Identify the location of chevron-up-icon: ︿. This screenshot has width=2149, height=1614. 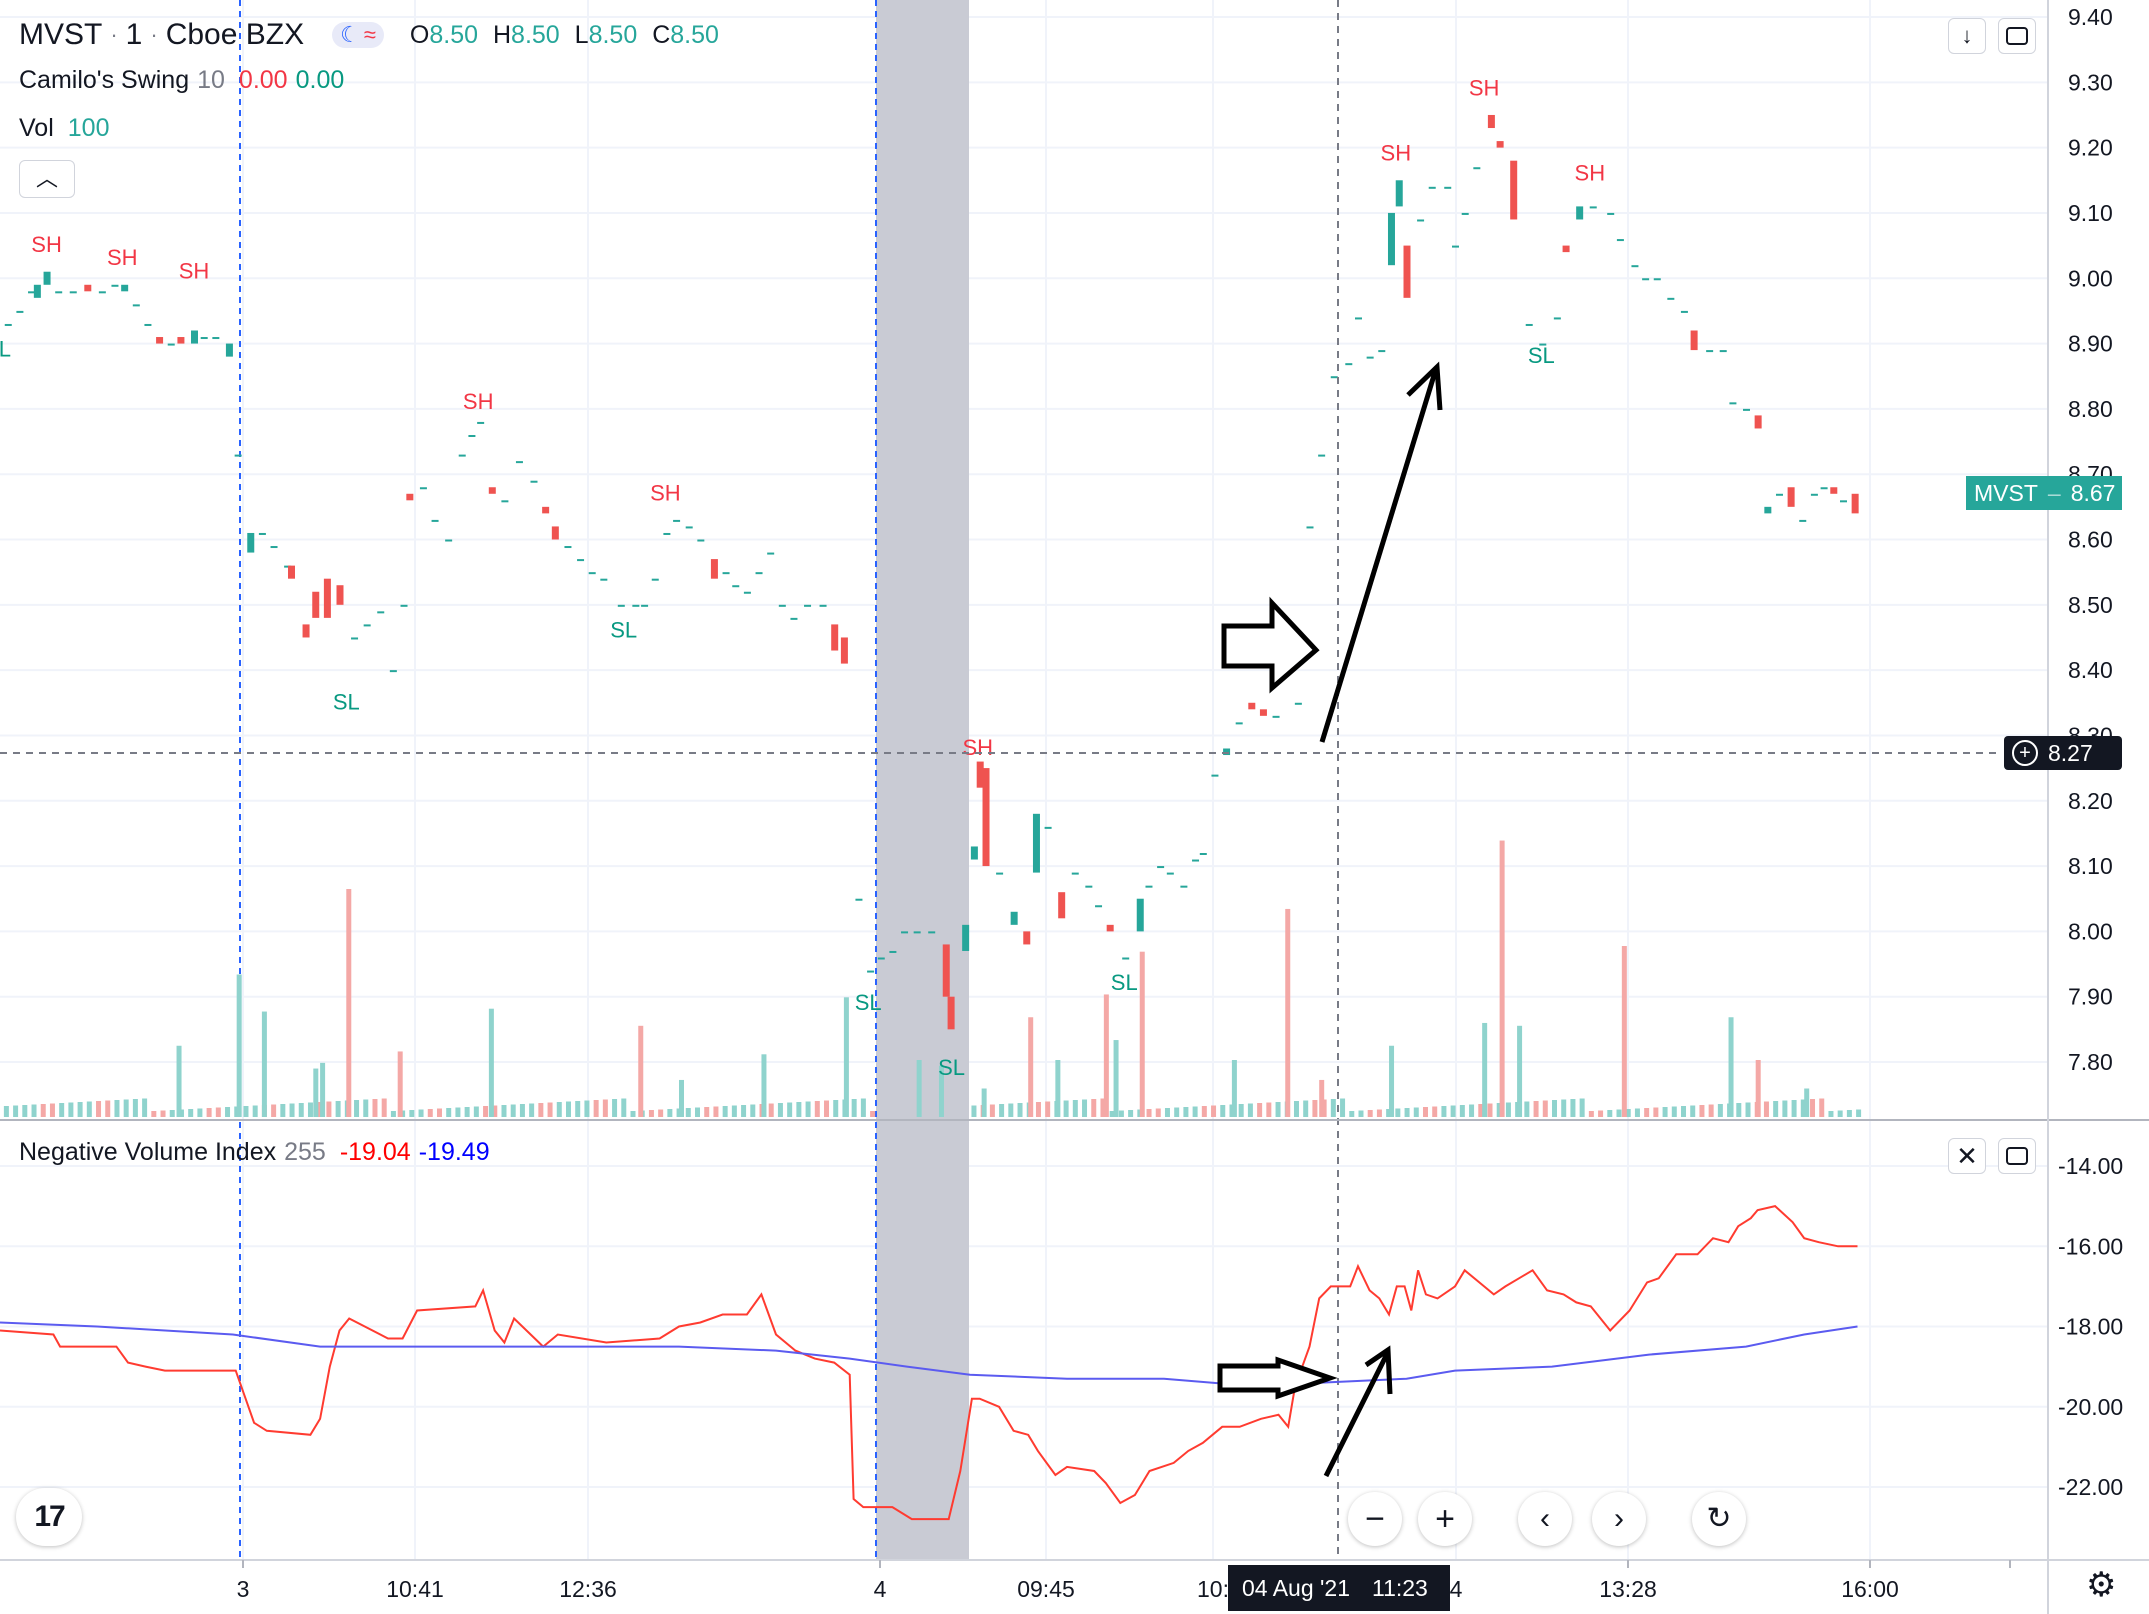
(46, 178).